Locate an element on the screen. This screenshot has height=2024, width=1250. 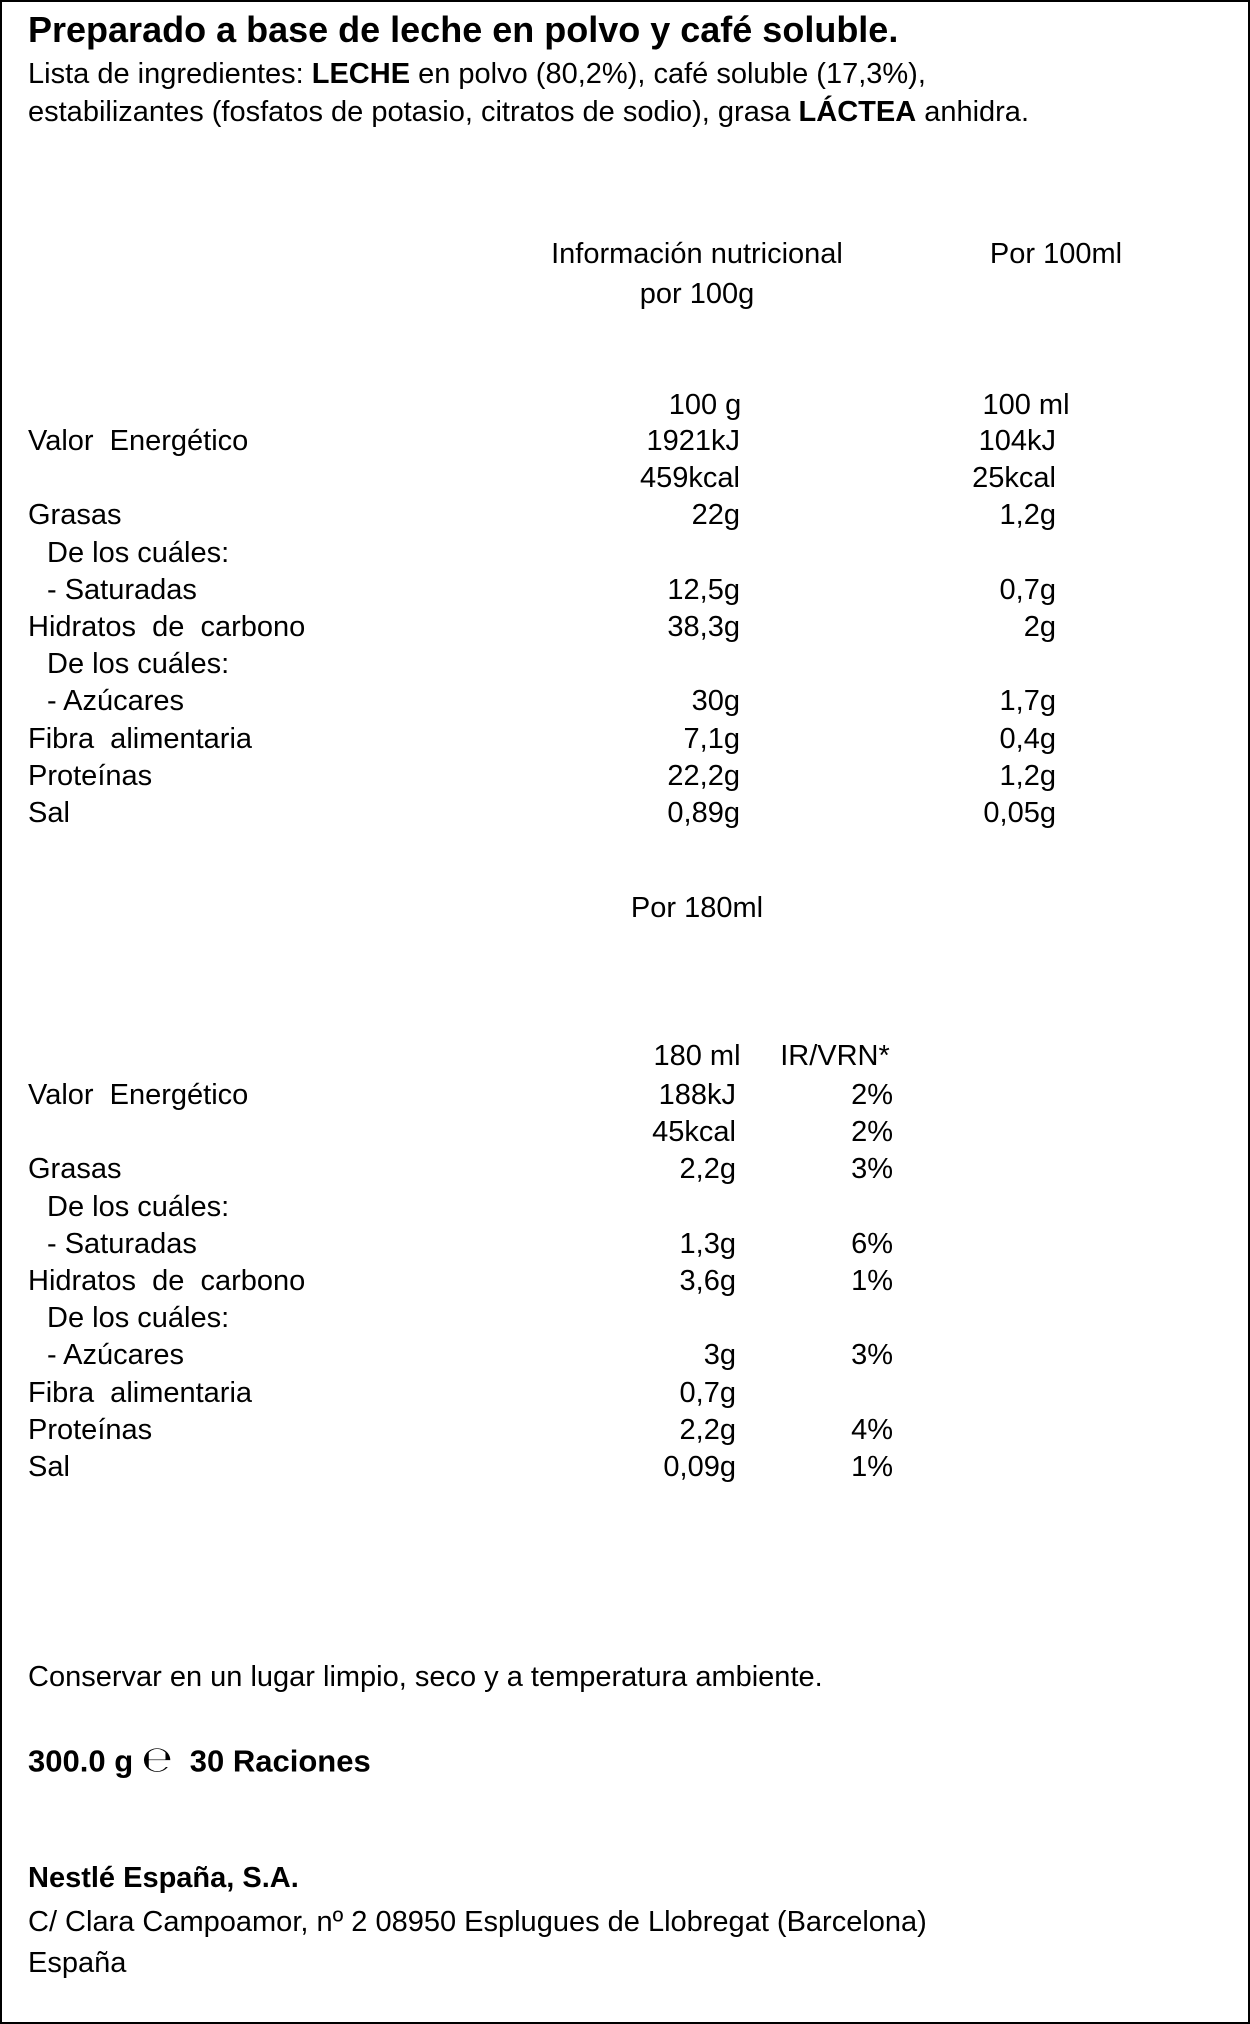
cell: 1921kJ is located at coordinates (693, 441).